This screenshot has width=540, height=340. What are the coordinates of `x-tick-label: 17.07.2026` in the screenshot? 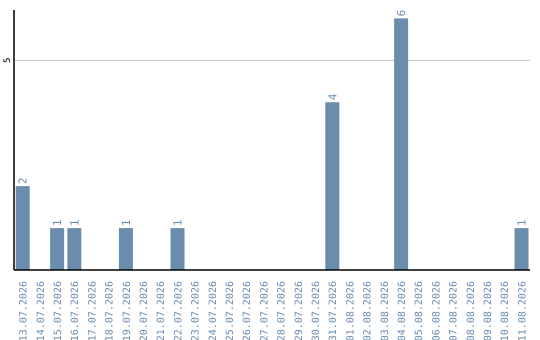 It's located at (92, 310).